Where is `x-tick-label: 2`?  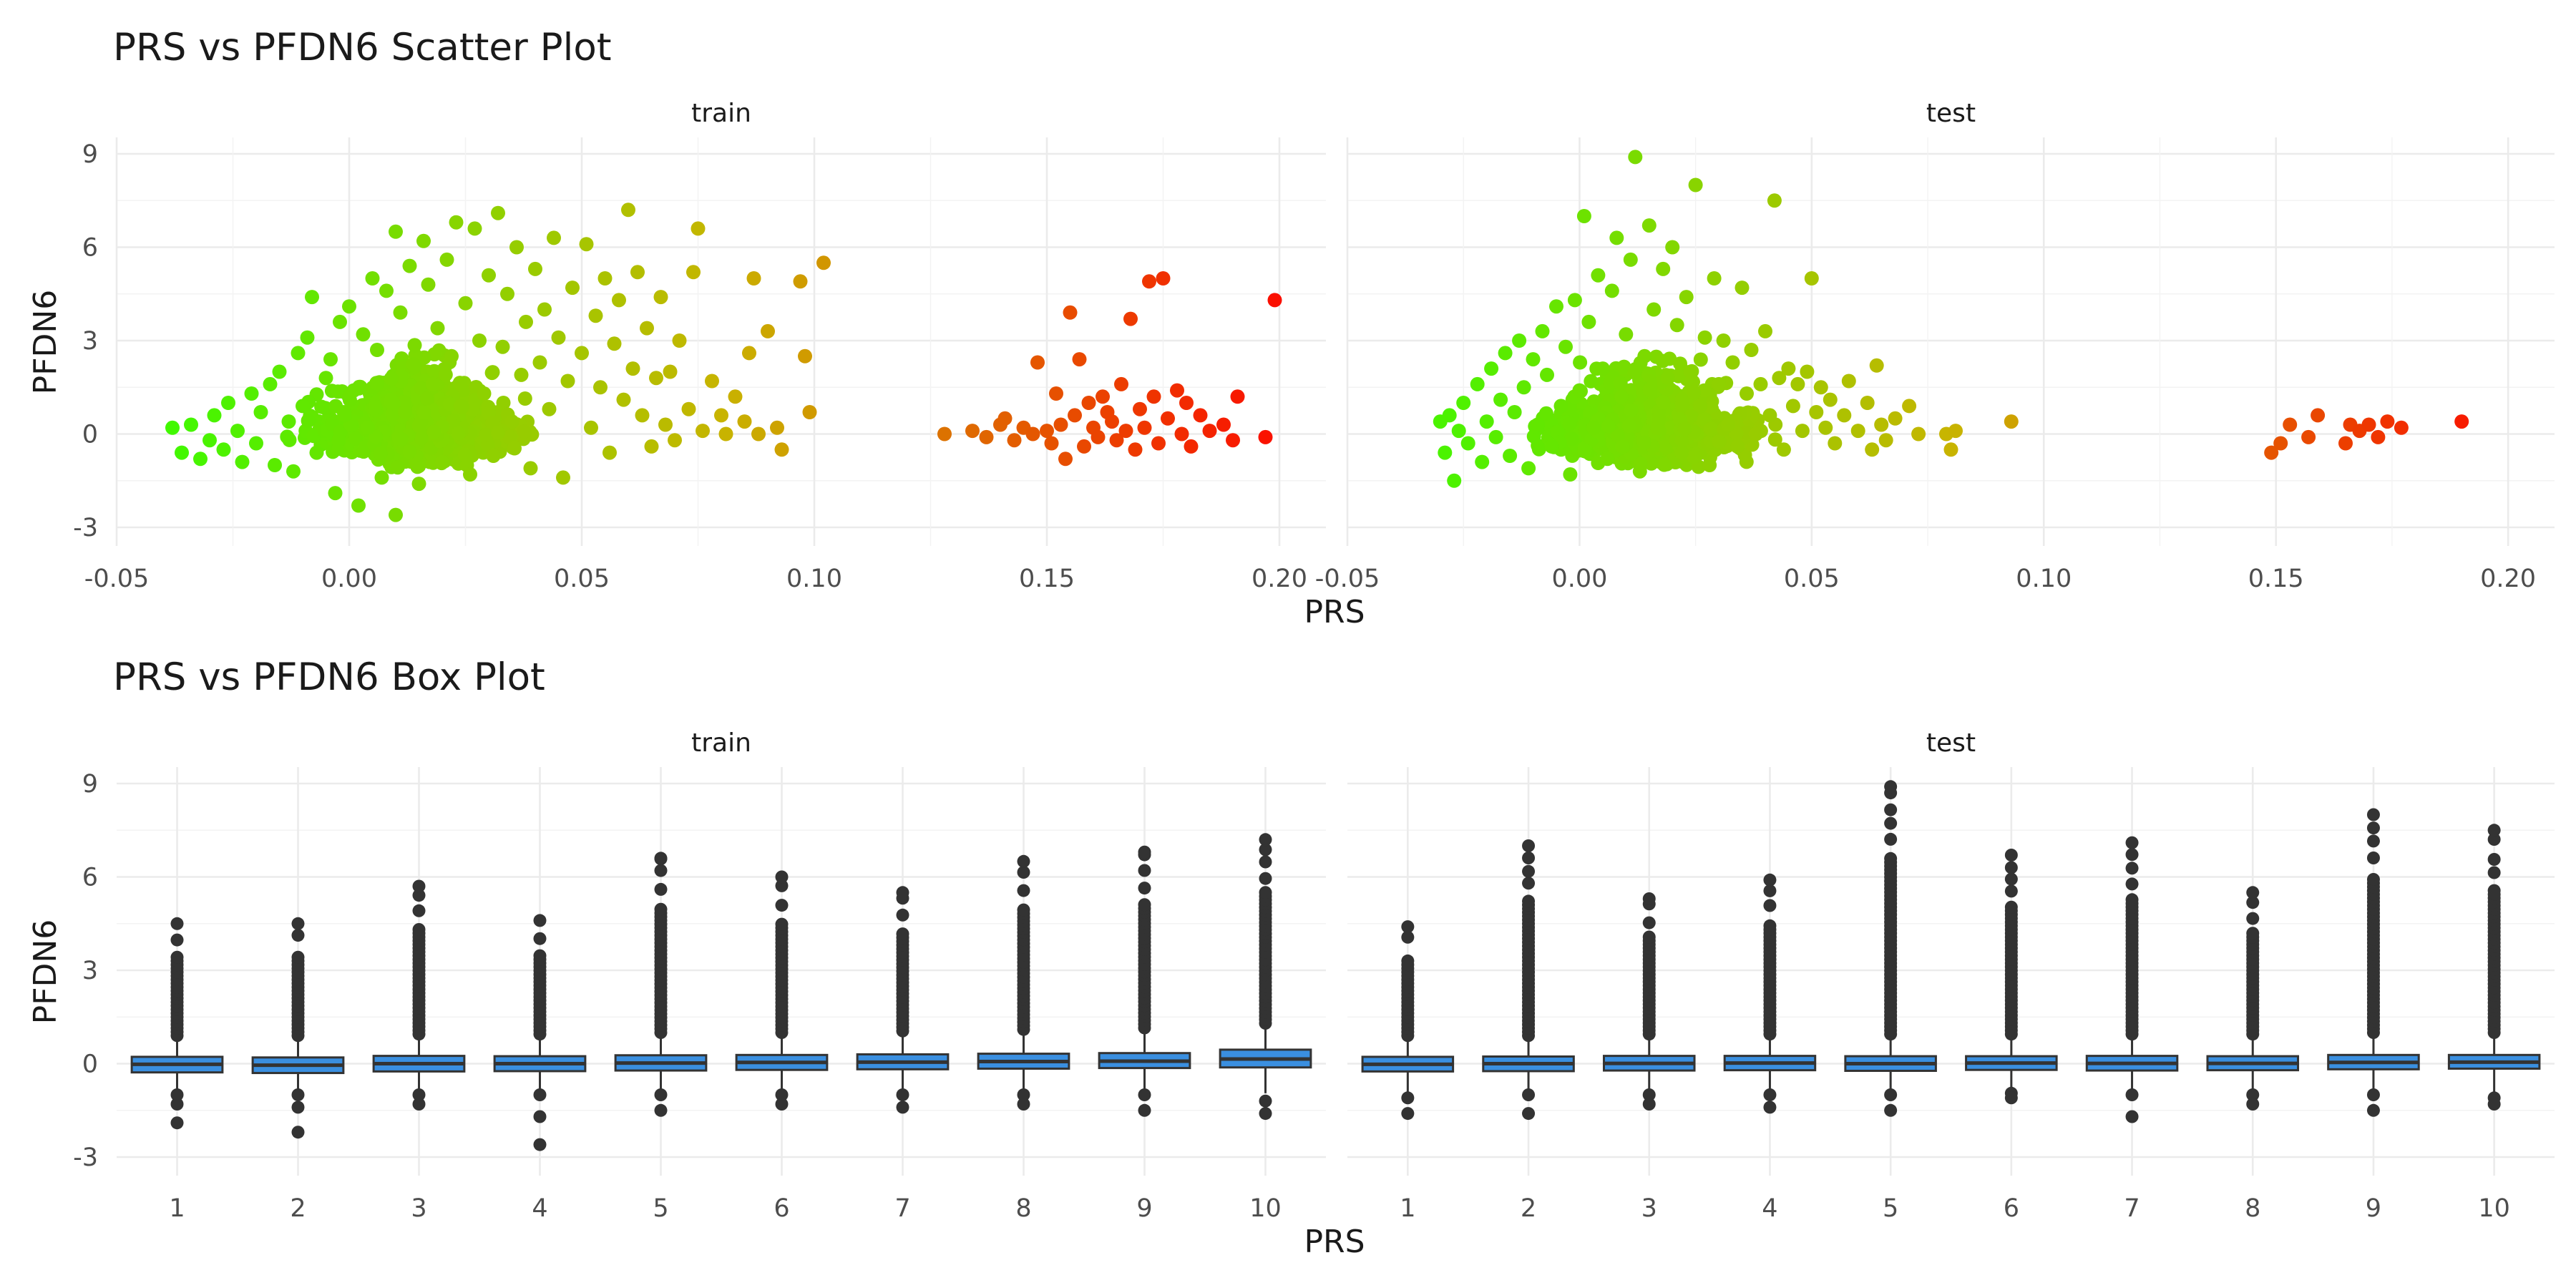 x-tick-label: 2 is located at coordinates (298, 1208).